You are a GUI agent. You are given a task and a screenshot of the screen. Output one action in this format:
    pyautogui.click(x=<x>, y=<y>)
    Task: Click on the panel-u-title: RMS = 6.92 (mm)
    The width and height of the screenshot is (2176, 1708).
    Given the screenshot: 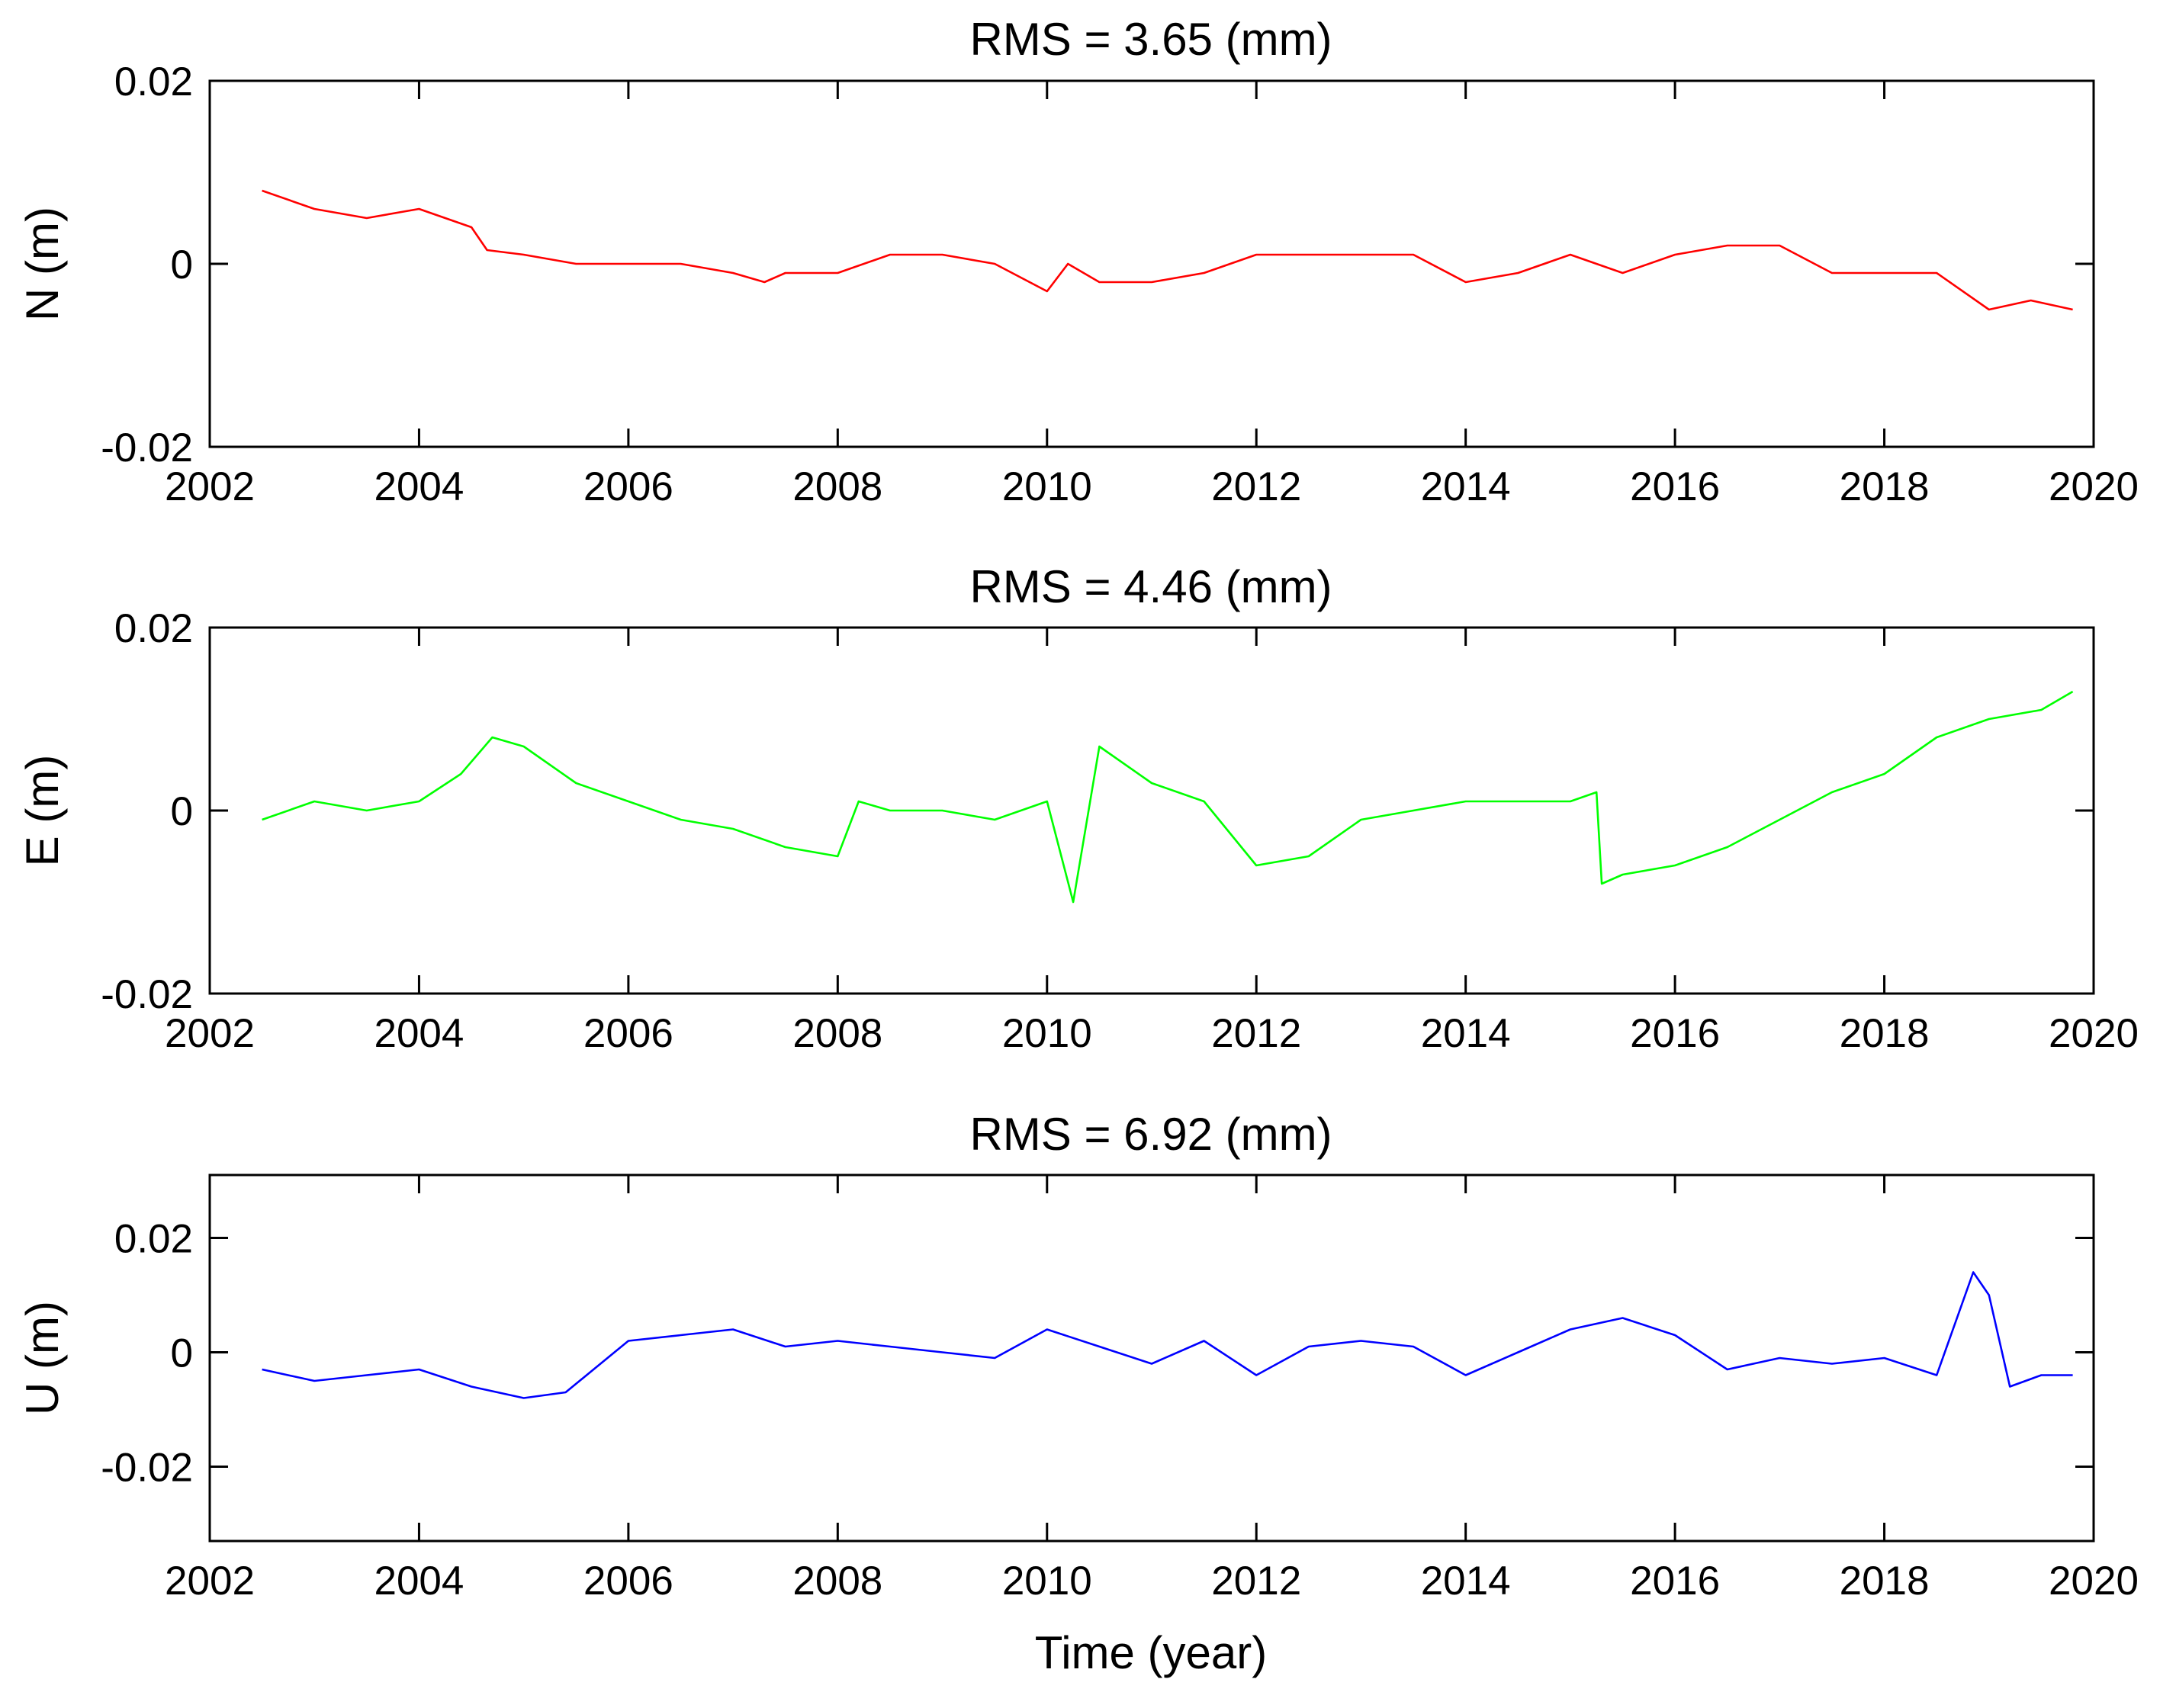 What is the action you would take?
    pyautogui.click(x=1150, y=1134)
    